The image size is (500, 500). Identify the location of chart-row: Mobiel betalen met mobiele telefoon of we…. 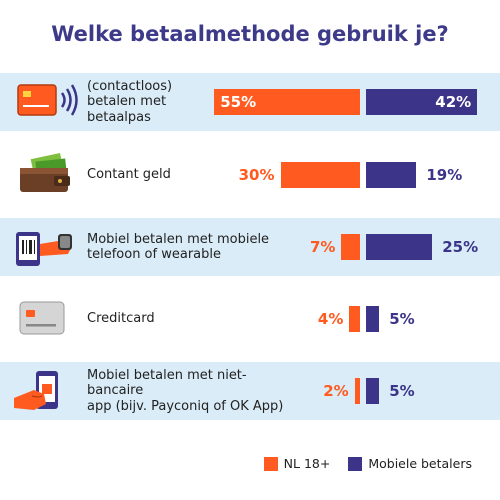
(250, 247).